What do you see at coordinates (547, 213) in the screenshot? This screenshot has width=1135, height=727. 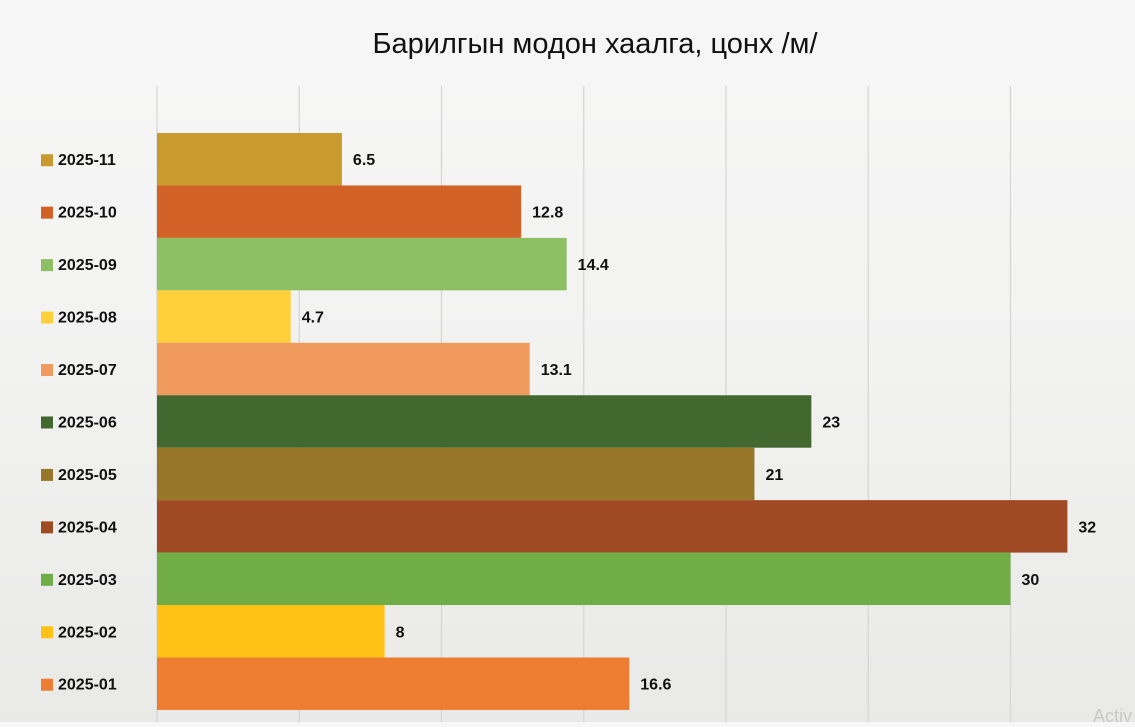 I see `data-label: 12.8` at bounding box center [547, 213].